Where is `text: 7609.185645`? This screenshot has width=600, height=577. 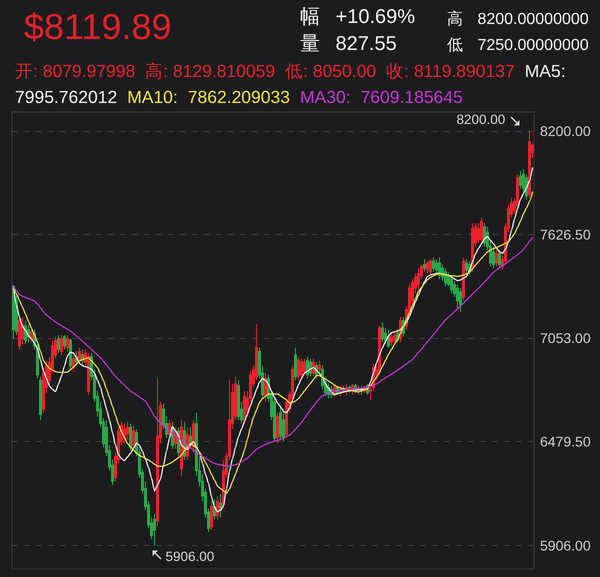
text: 7609.185645 is located at coordinates (411, 97).